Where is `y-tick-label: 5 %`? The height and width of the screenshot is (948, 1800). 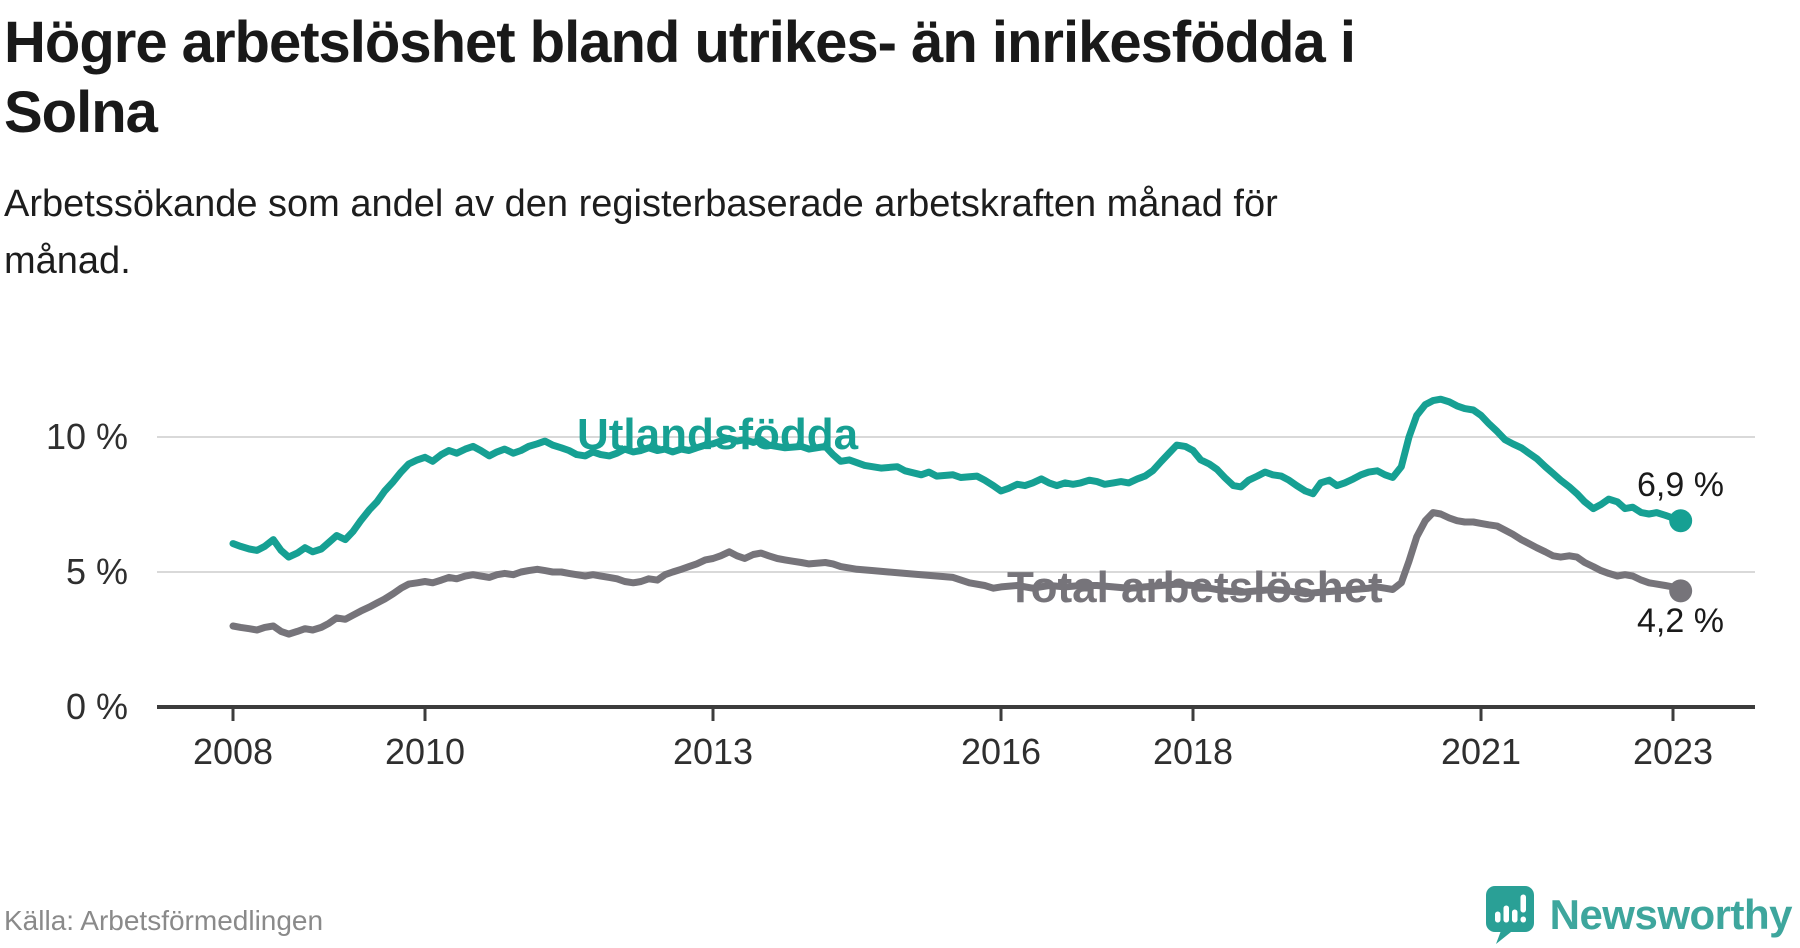
y-tick-label: 5 % is located at coordinates (96, 571).